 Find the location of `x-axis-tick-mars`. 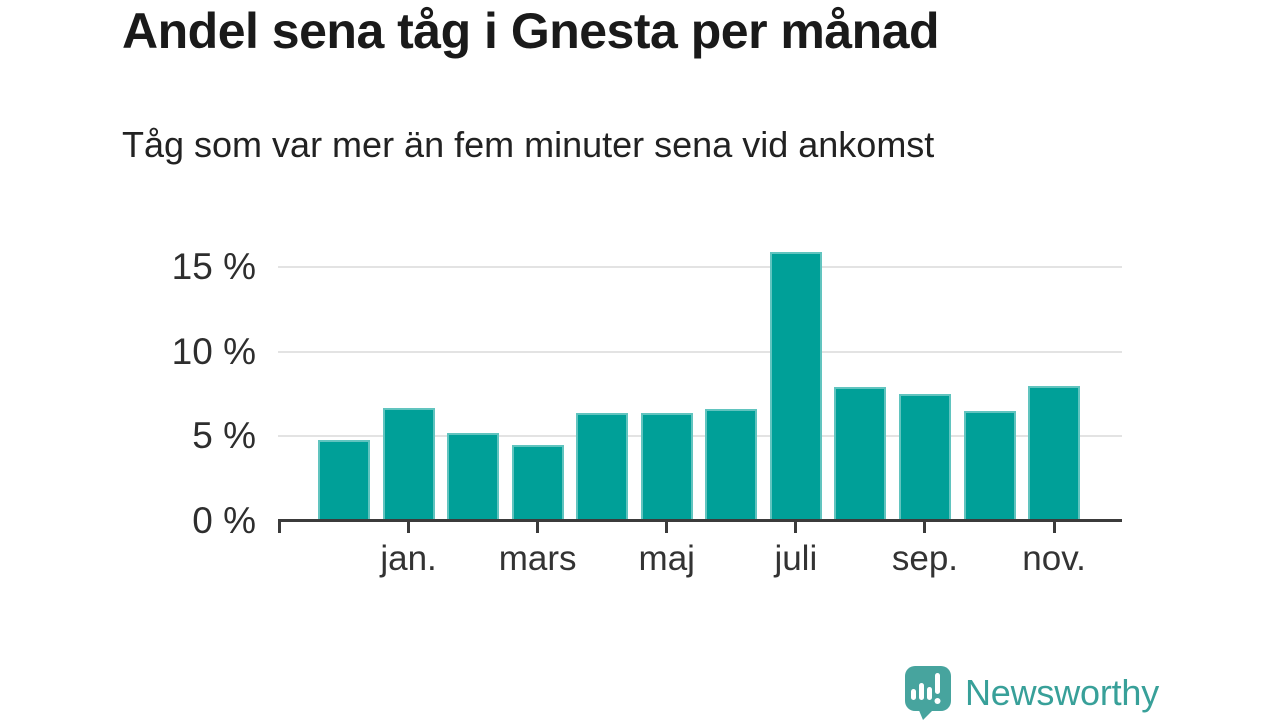

x-axis-tick-mars is located at coordinates (538, 527).